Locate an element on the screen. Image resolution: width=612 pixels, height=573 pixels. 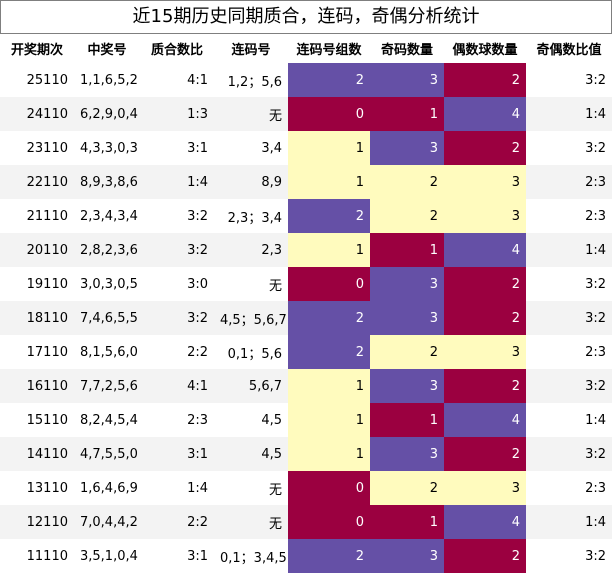
header-issue: 开奖期次 is located at coordinates (37, 48).